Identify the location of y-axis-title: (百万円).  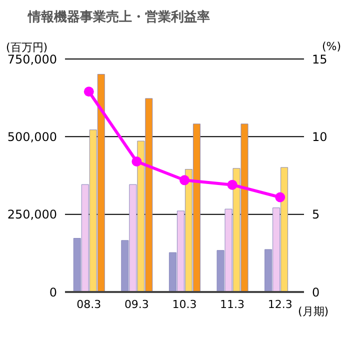
(27, 47).